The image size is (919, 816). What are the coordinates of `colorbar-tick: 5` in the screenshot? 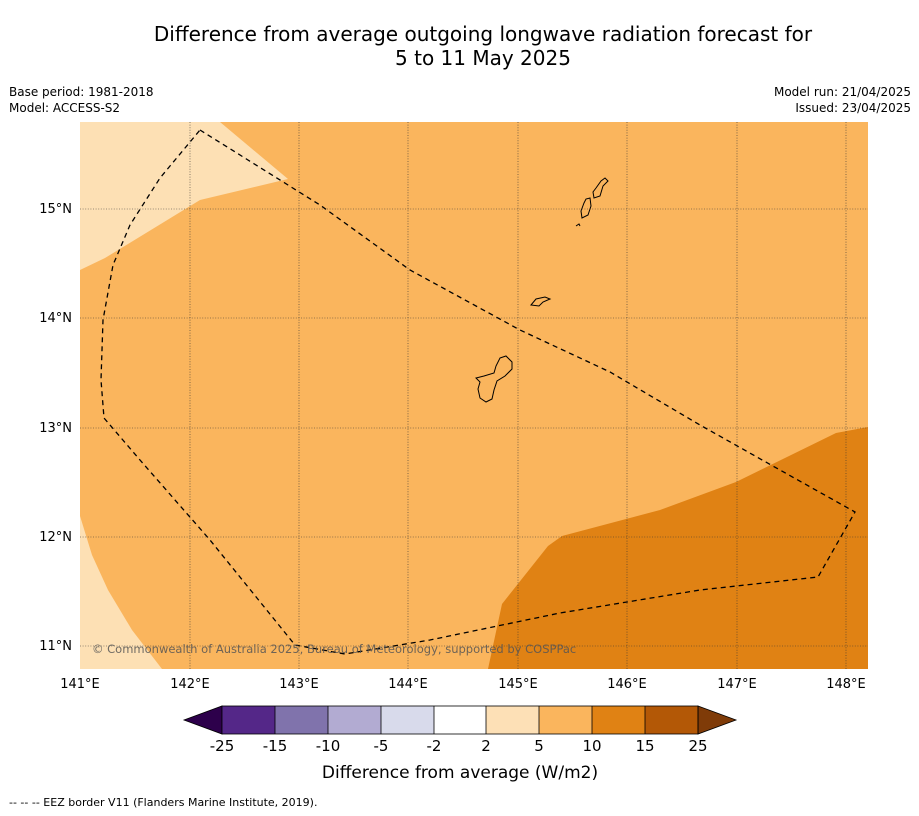 It's located at (539, 746).